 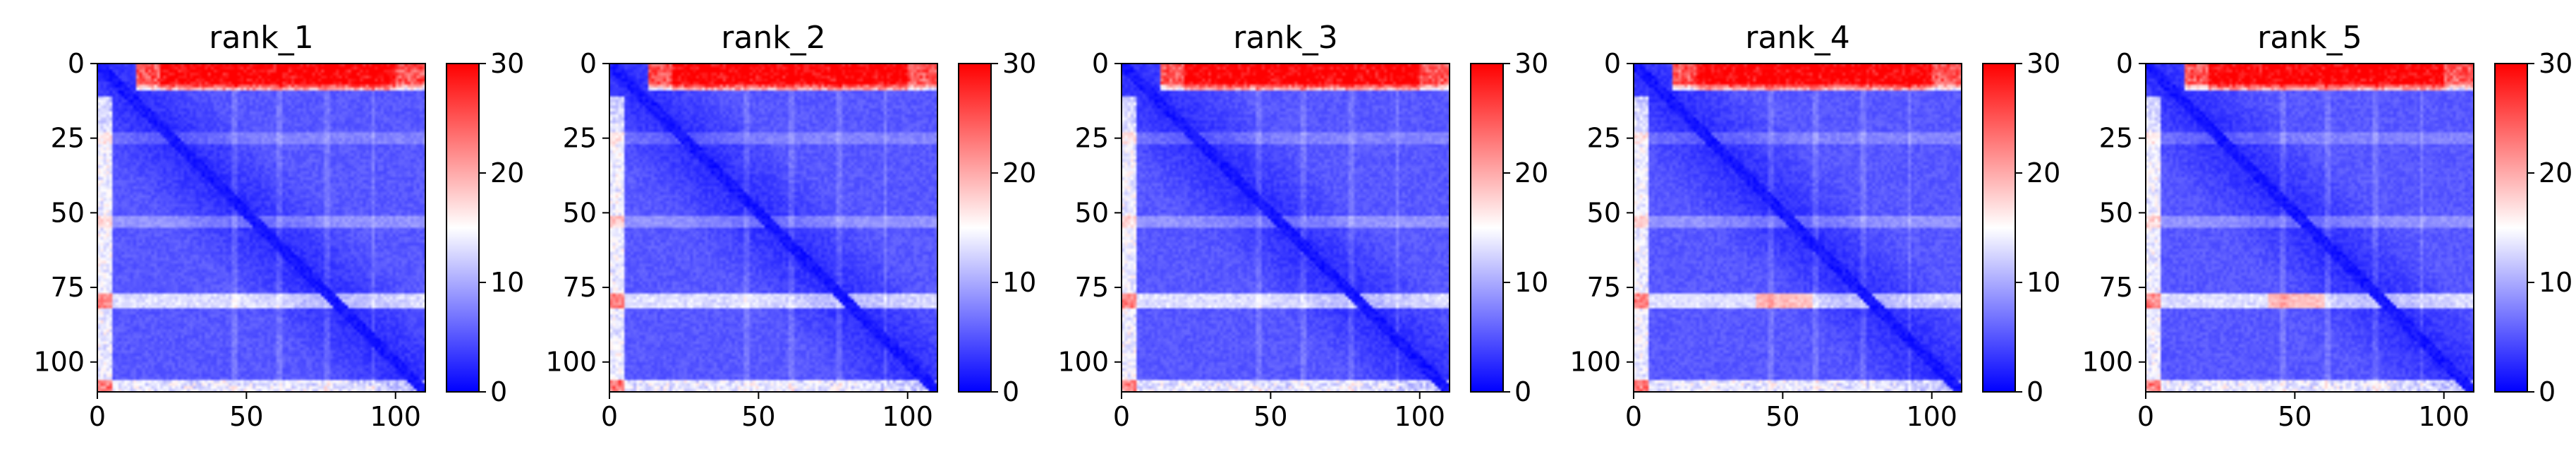 I want to click on panel-title: rank_5, so click(x=2309, y=38).